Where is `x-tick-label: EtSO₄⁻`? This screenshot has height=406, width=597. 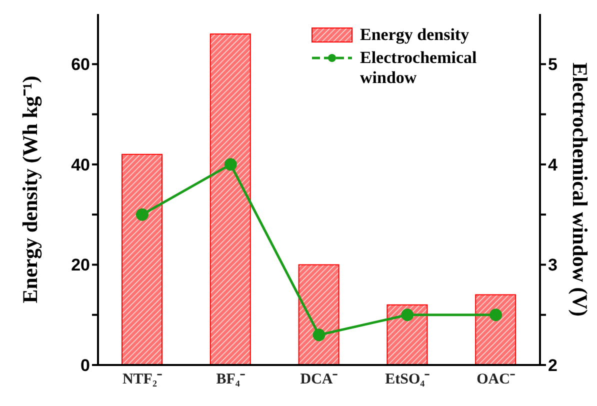 x-tick-label: EtSO₄⁻ is located at coordinates (407, 380).